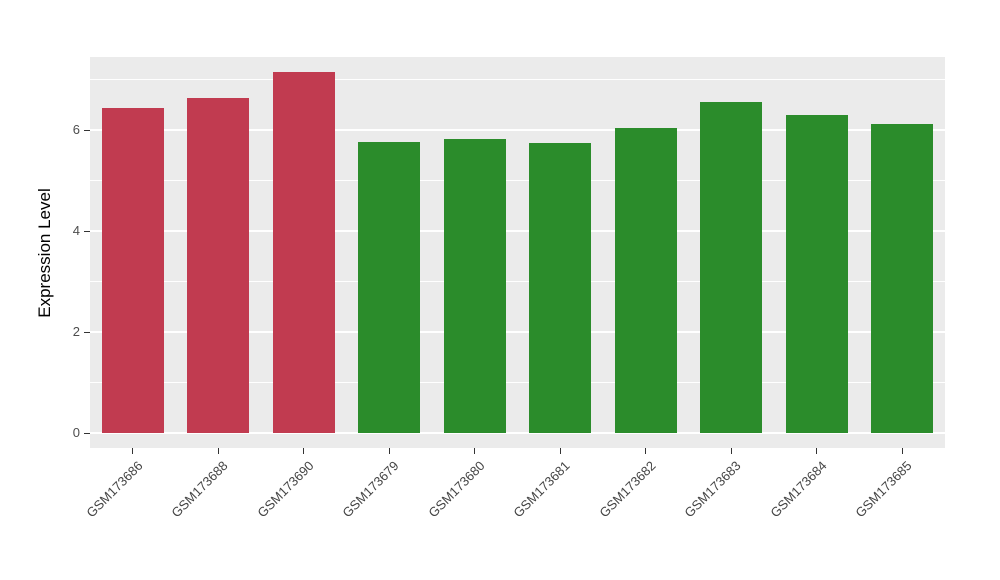 Image resolution: width=1000 pixels, height=580 pixels. What do you see at coordinates (76, 432) in the screenshot?
I see `y-tick-label: 0` at bounding box center [76, 432].